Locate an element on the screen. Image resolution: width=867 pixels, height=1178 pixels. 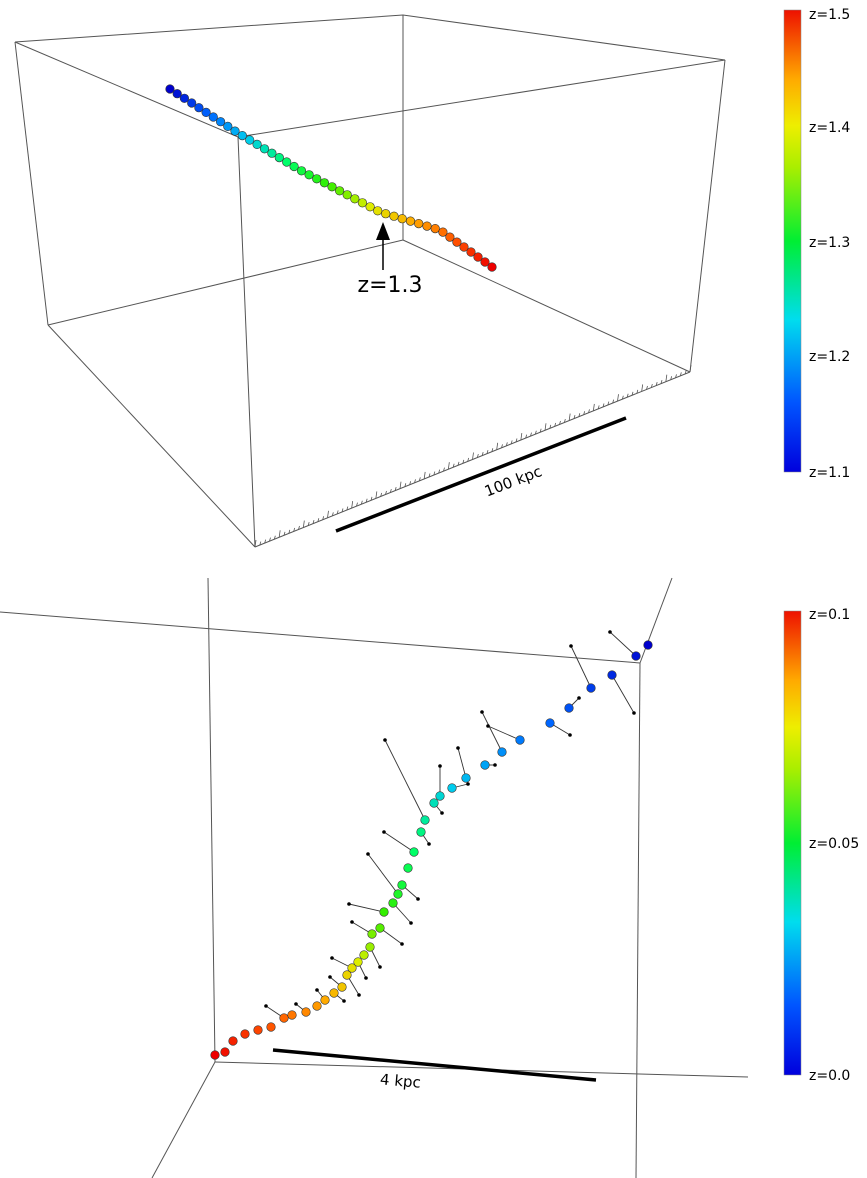
top-colorbar-label: z=1.2 is located at coordinates (829, 357).